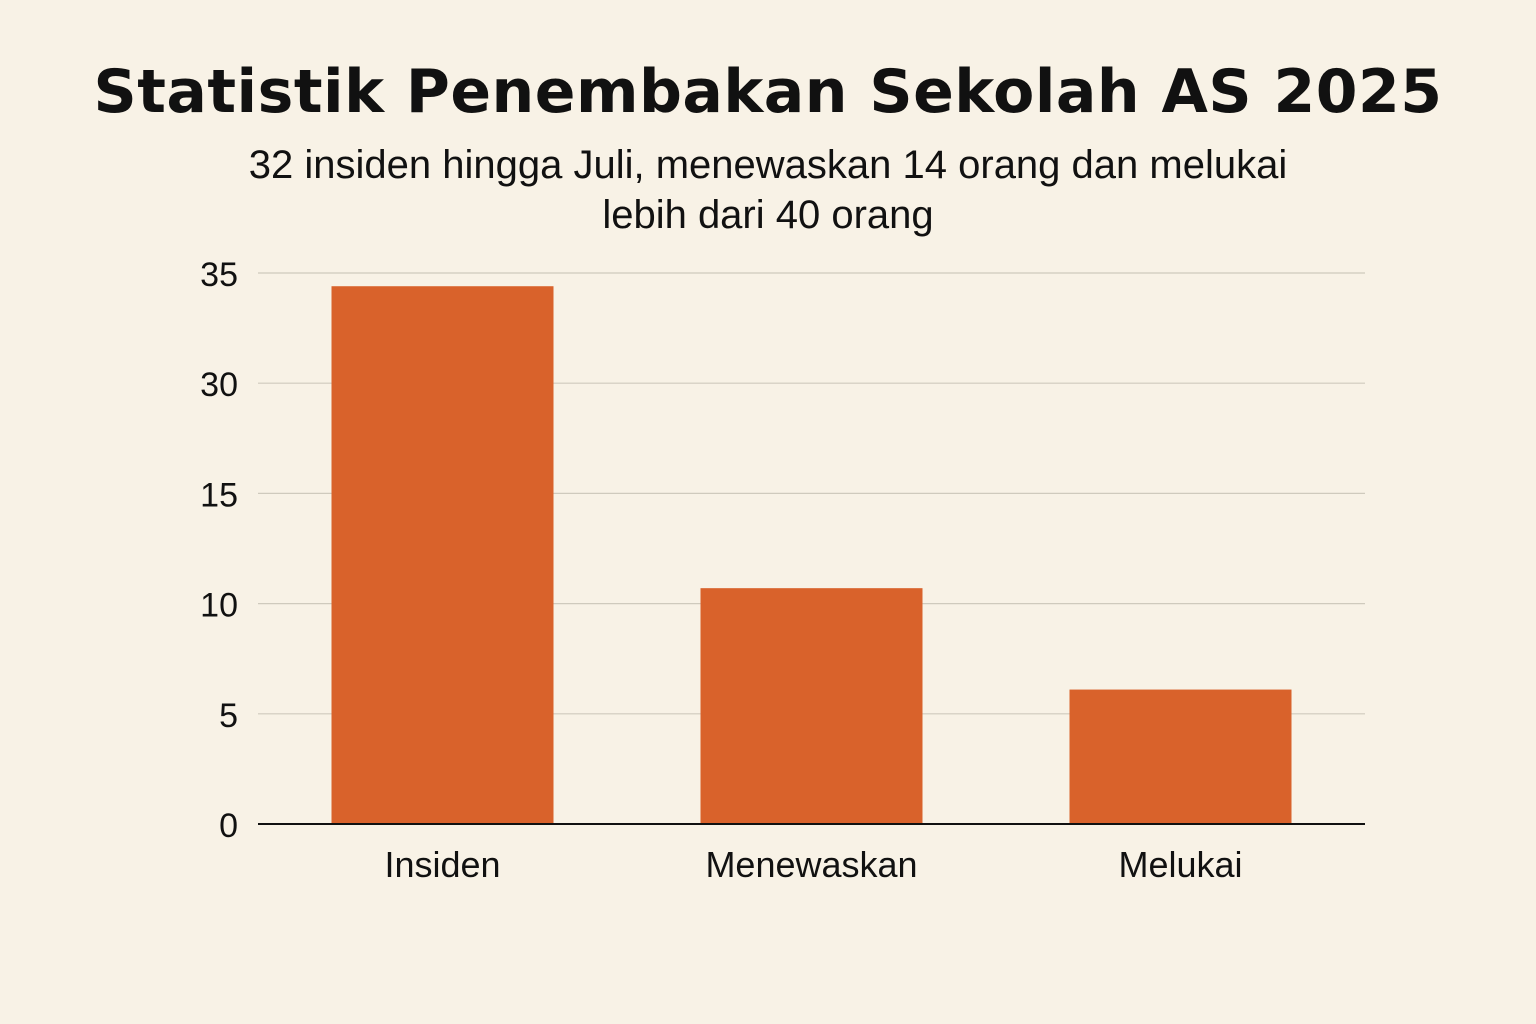 The image size is (1536, 1024). What do you see at coordinates (811, 706) in the screenshot?
I see `bar-menewaskan` at bounding box center [811, 706].